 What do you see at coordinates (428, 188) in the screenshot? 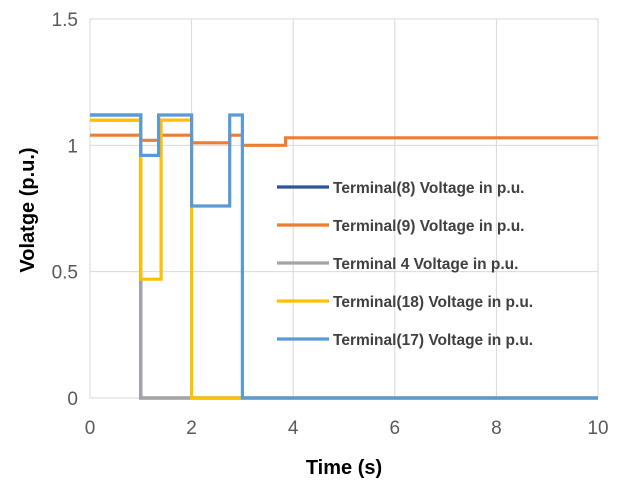
I see `legend-label: Terminal(8) Voltage in p.u.` at bounding box center [428, 188].